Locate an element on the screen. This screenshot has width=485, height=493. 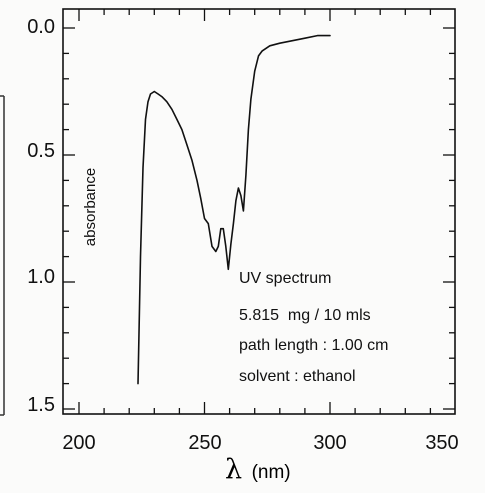
x-axis-unit: (nm) is located at coordinates (271, 472).